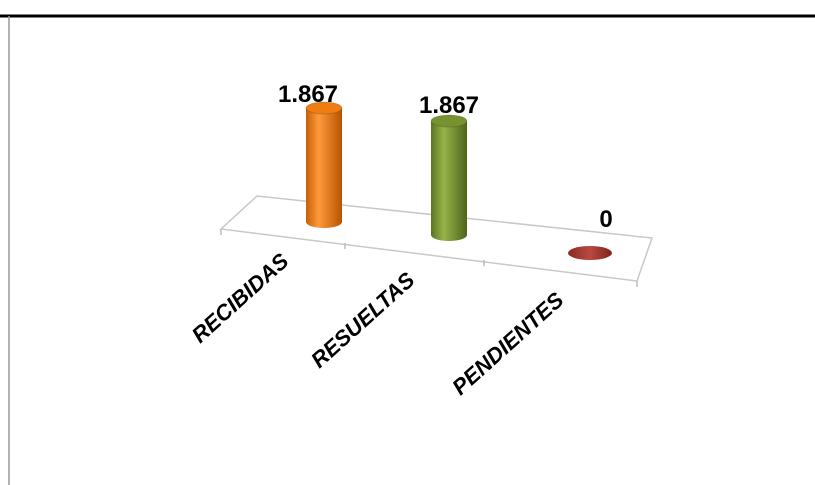 Image resolution: width=815 pixels, height=485 pixels. I want to click on bars-group, so click(458, 180).